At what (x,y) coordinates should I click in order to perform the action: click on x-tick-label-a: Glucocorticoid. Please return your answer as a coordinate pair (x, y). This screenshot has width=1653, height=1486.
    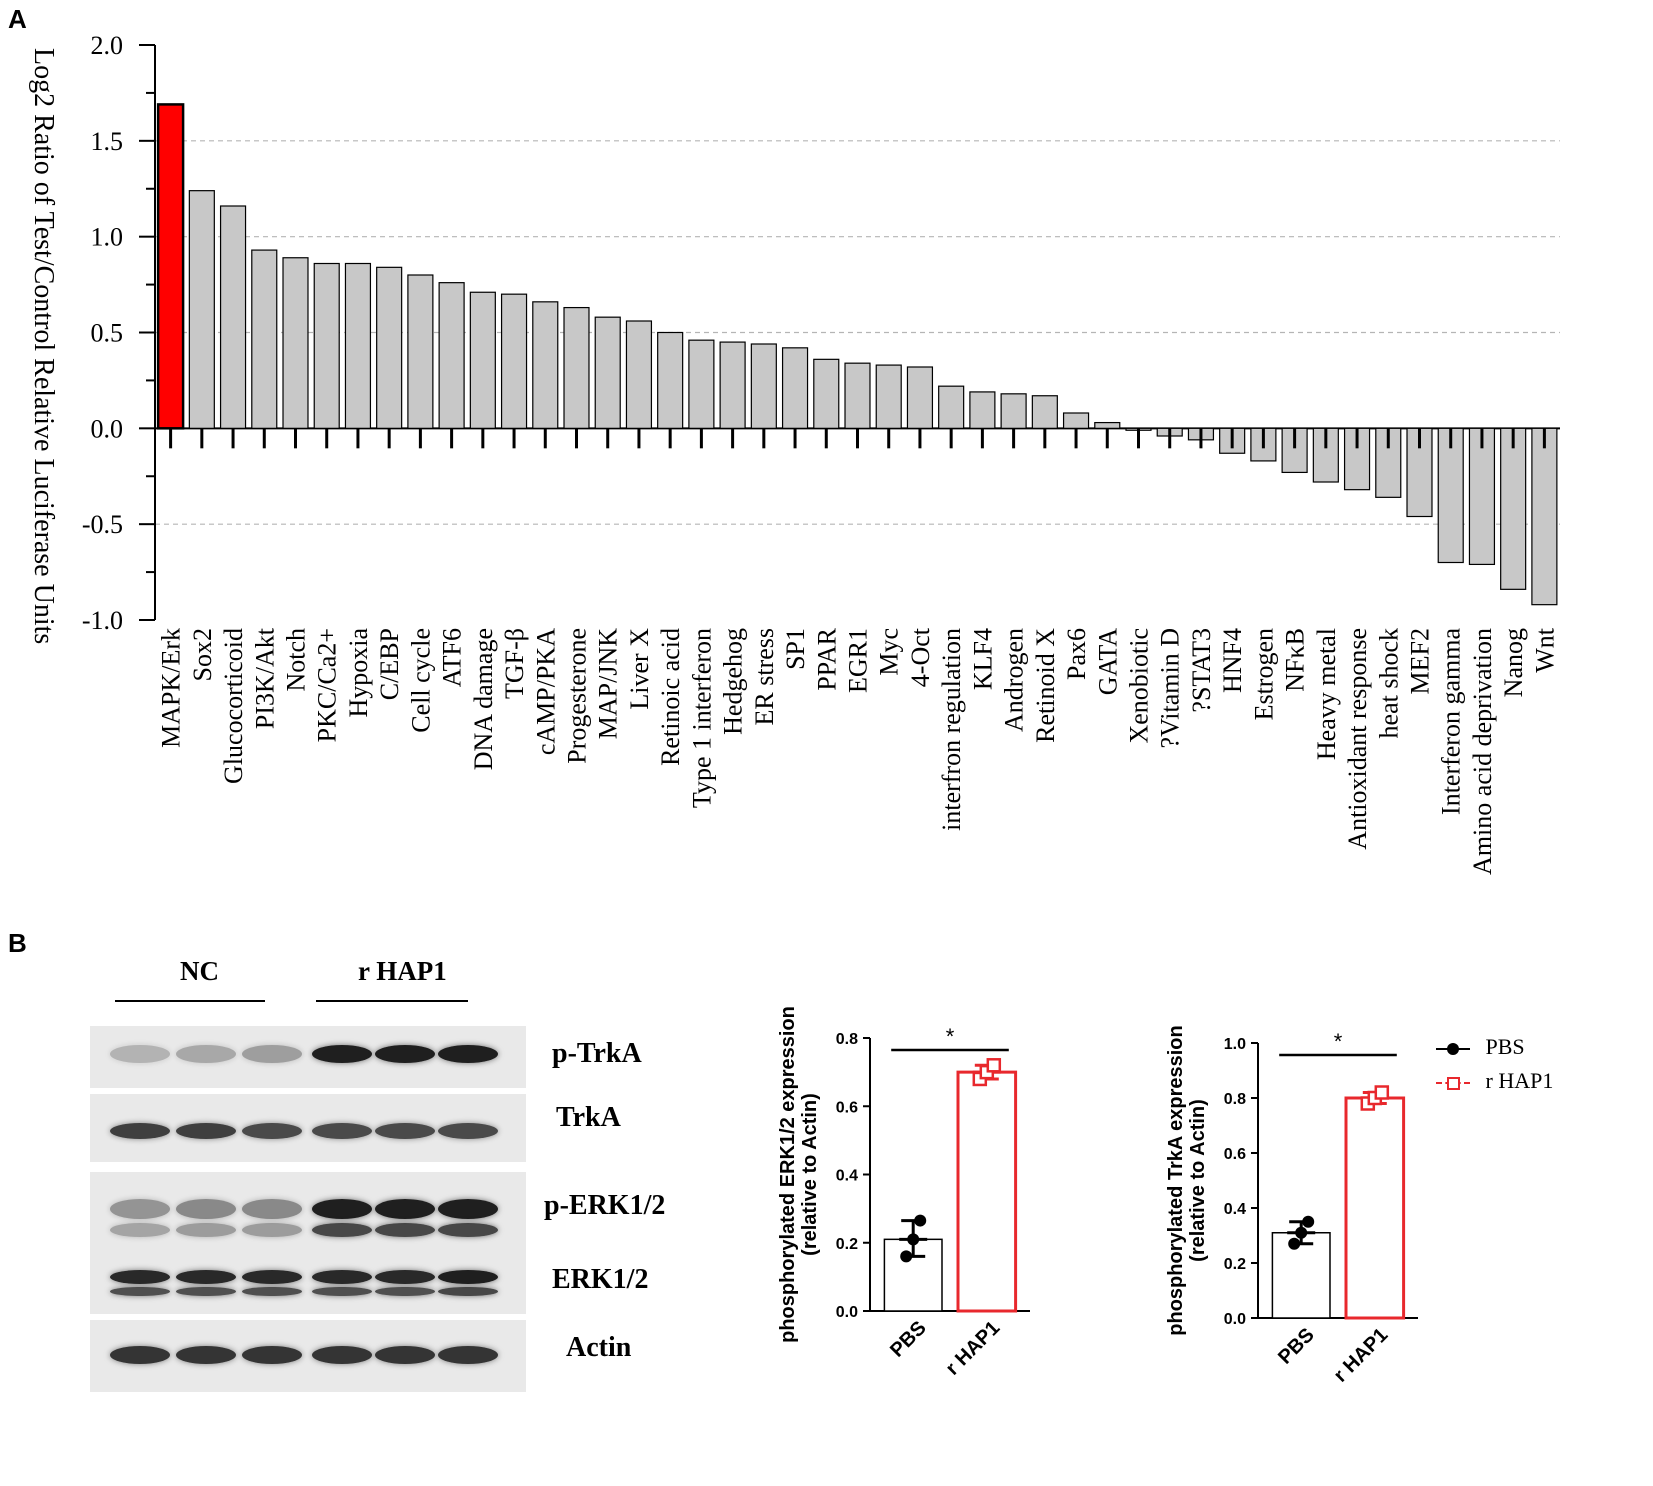
    Looking at the image, I should click on (233, 706).